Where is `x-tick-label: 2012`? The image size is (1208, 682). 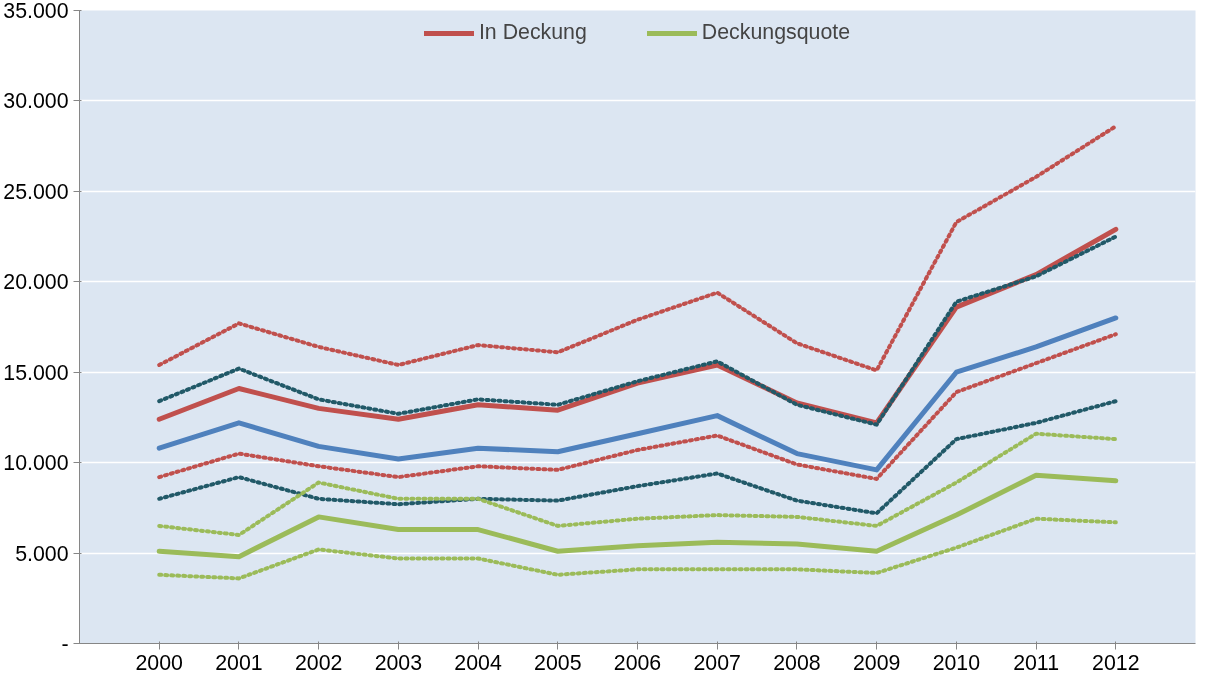
x-tick-label: 2012 is located at coordinates (1116, 662).